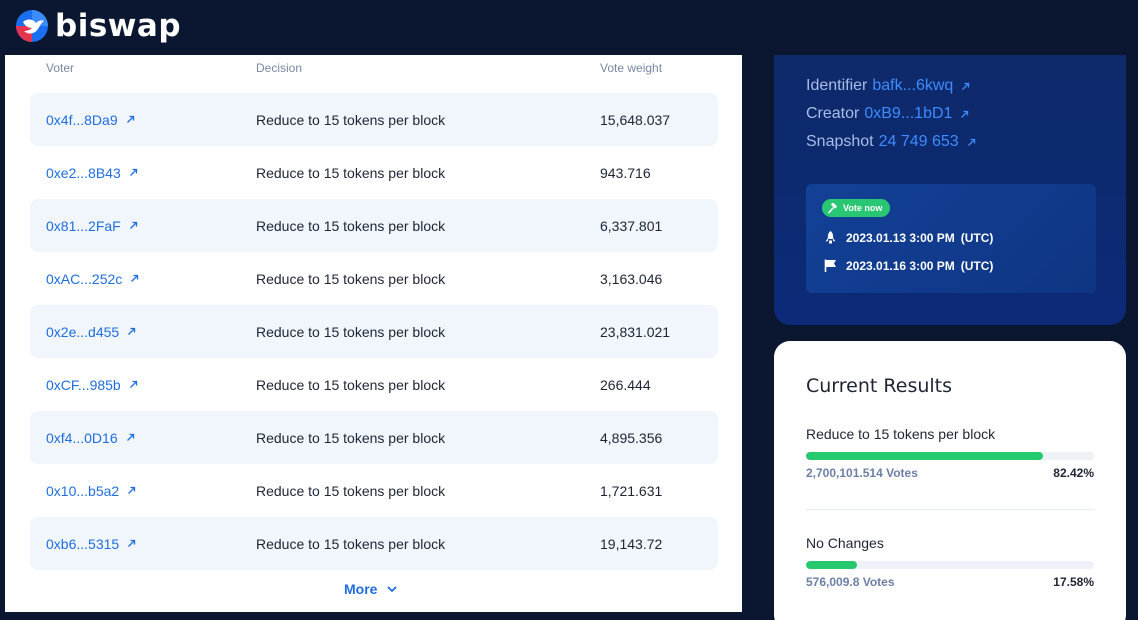 This screenshot has width=1138, height=620. Describe the element at coordinates (900, 237) in the screenshot. I see `start-date: 2023.01.13 3:00 PM` at that location.